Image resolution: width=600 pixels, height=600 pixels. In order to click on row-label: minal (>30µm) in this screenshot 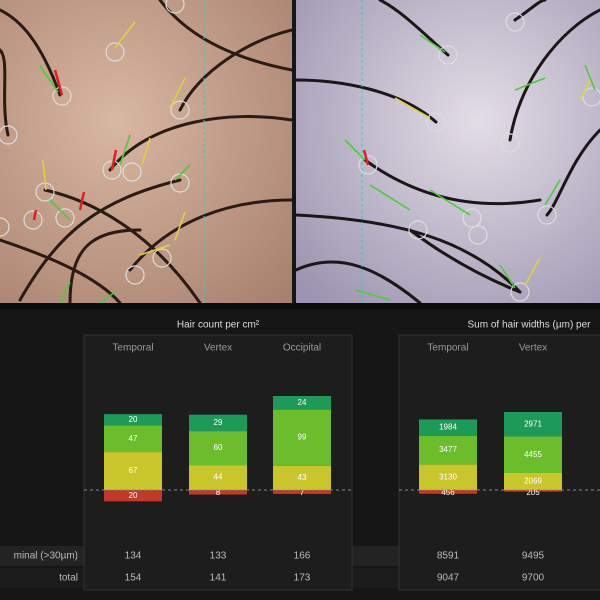, I will do `click(46, 556)`.